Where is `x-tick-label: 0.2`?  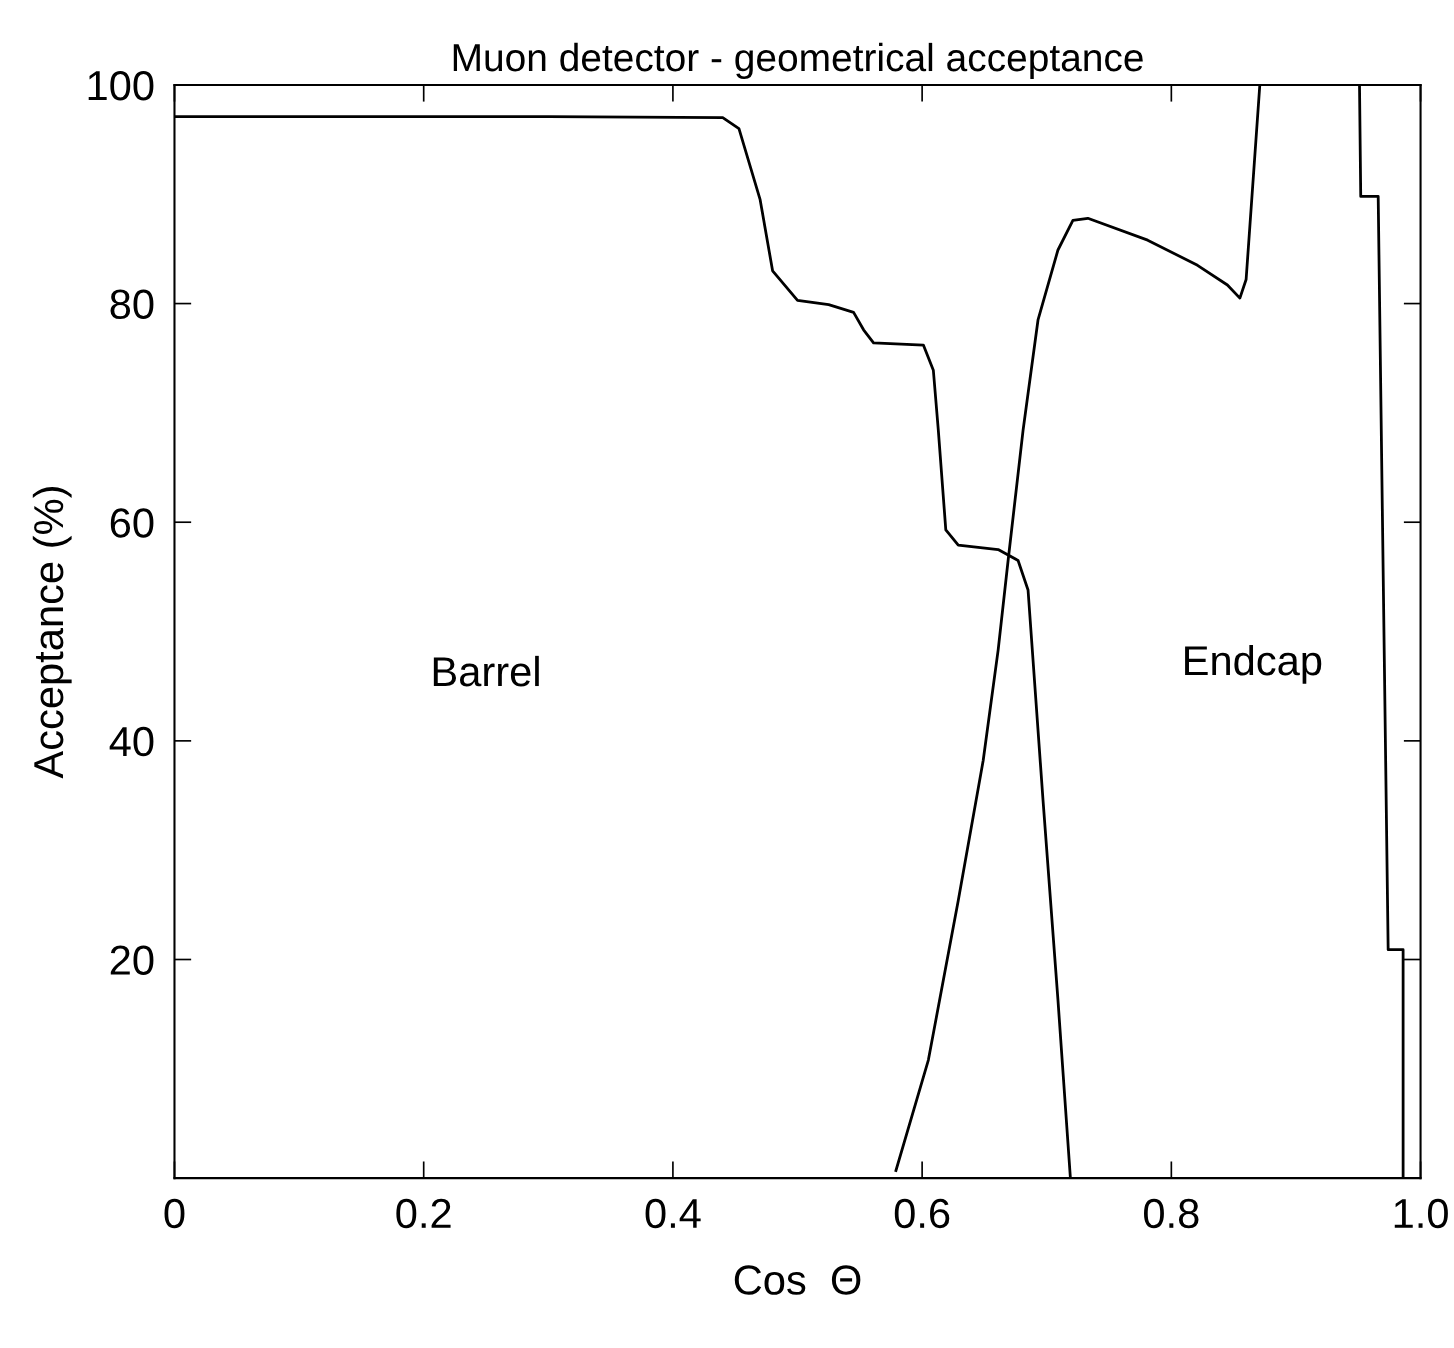
x-tick-label: 0.2 is located at coordinates (423, 1213).